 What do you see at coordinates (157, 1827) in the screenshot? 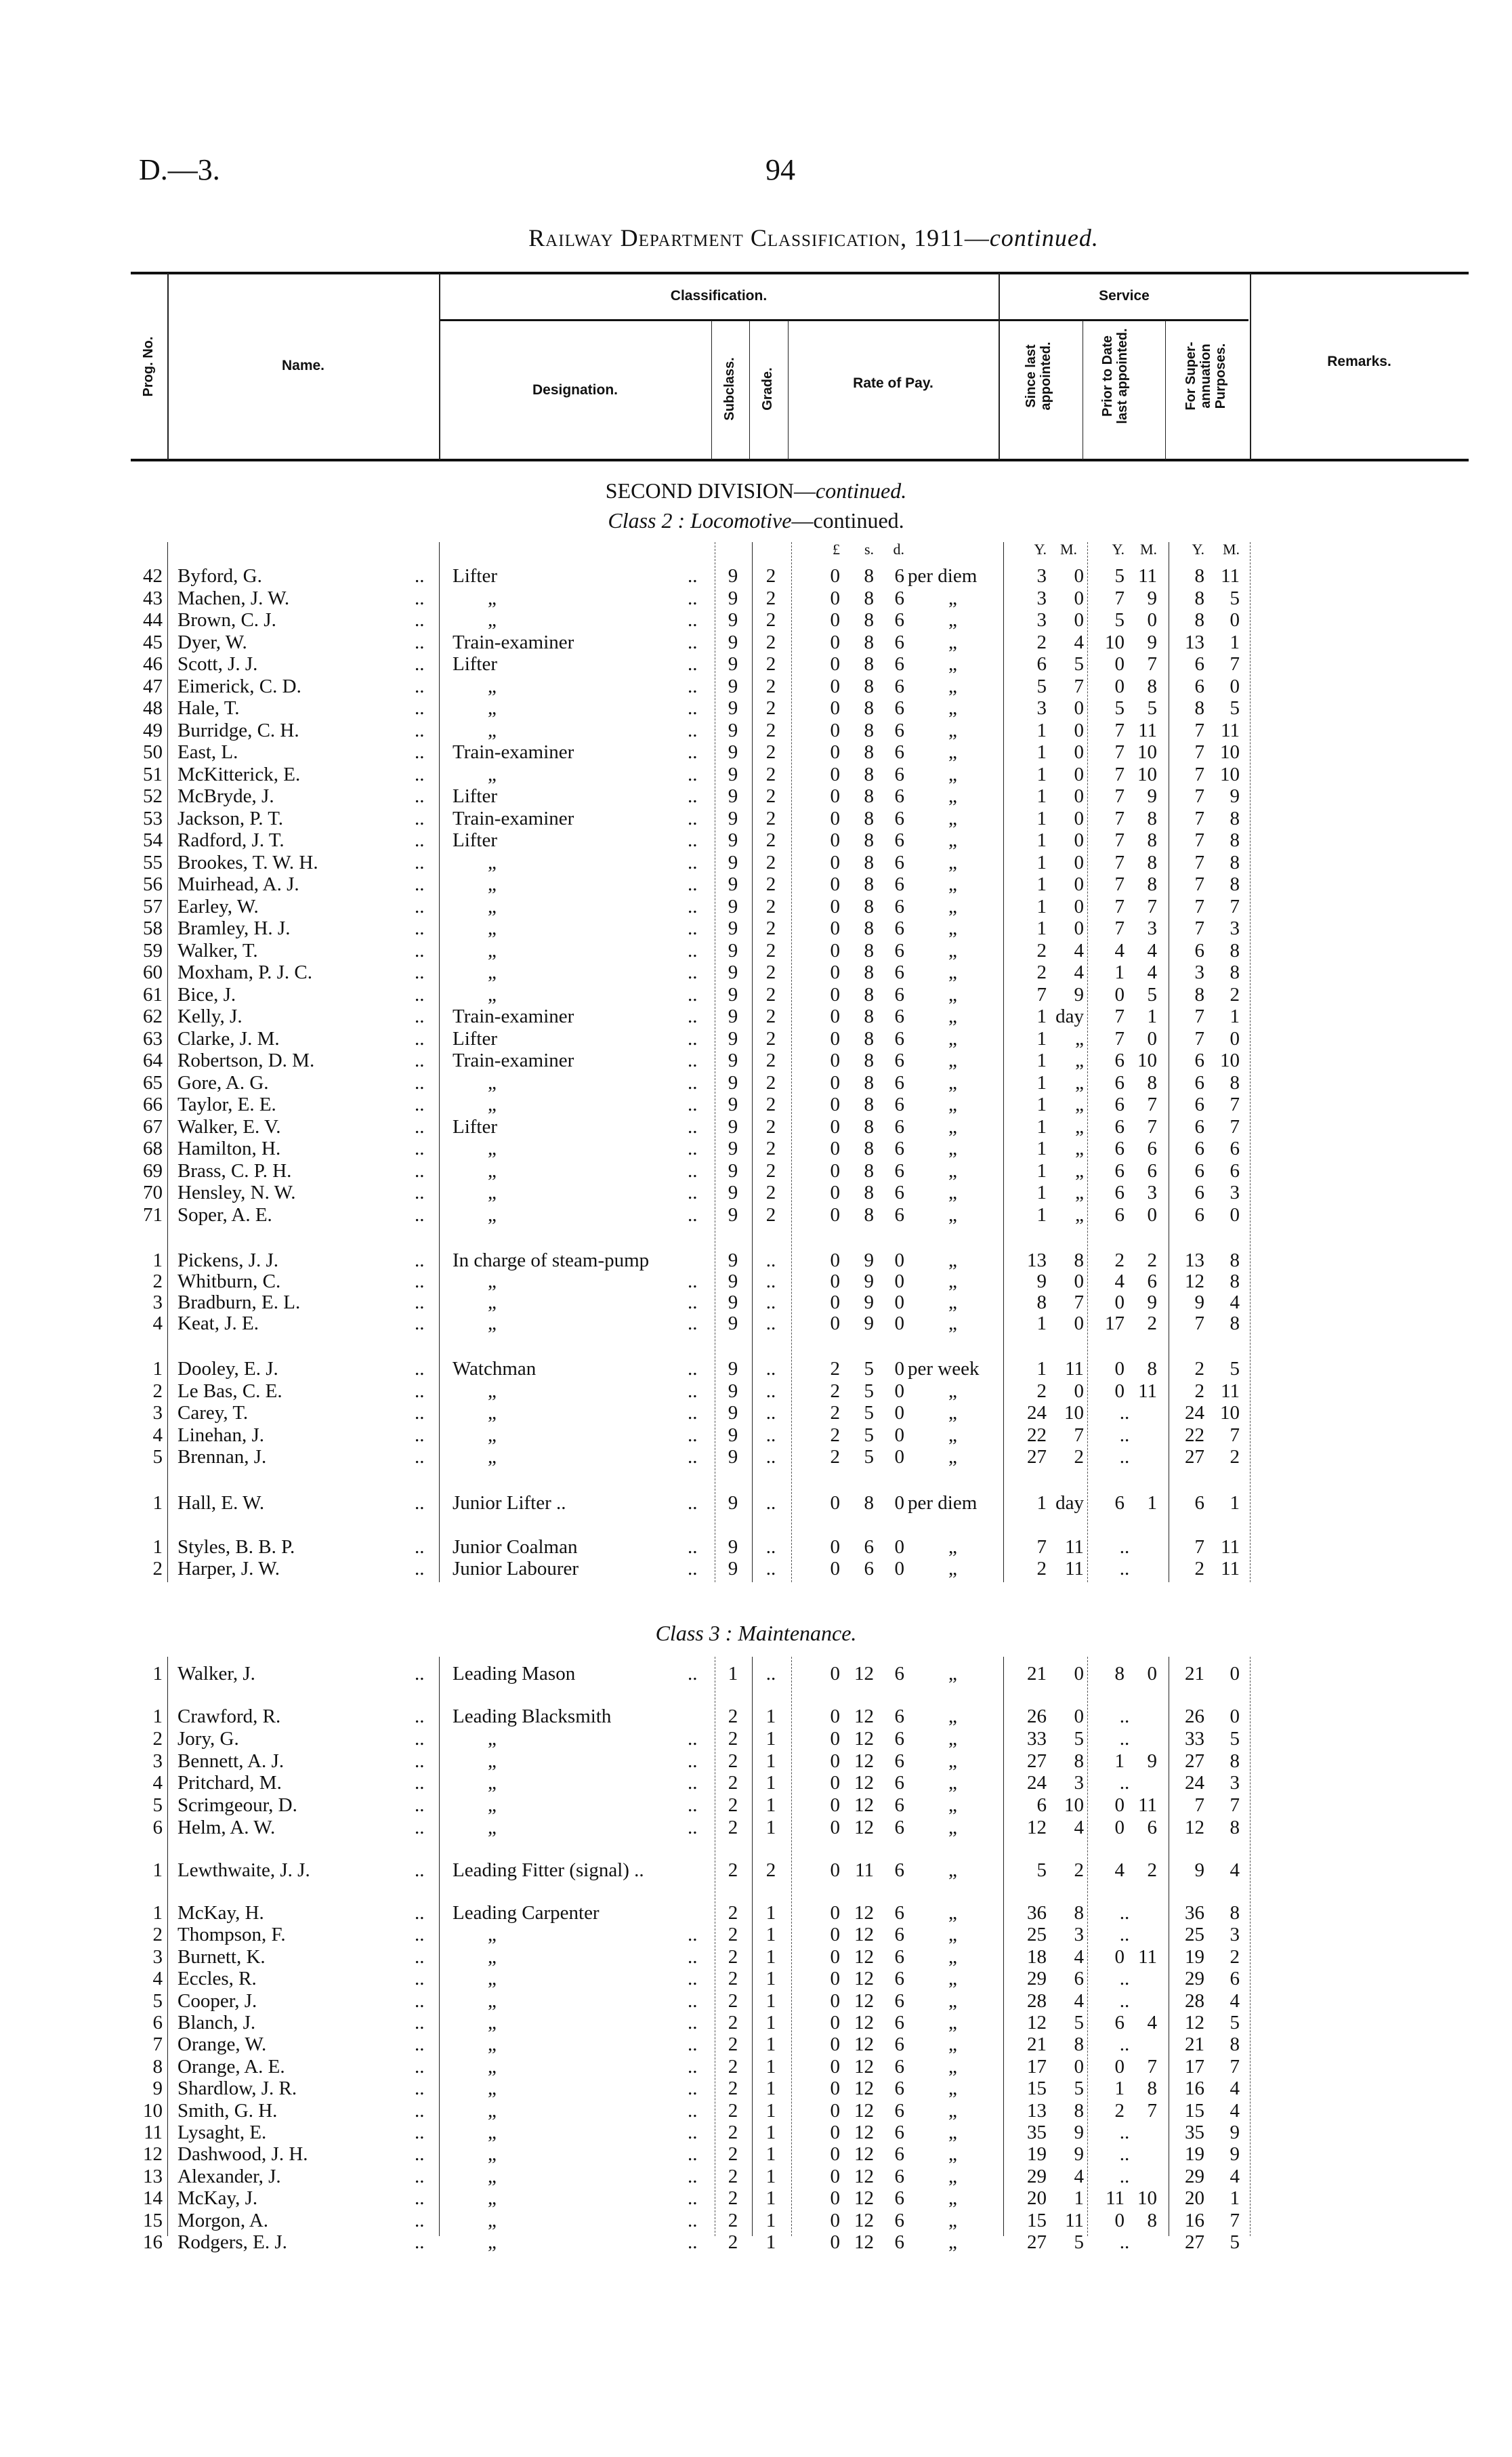
I see `prog-no: 6` at bounding box center [157, 1827].